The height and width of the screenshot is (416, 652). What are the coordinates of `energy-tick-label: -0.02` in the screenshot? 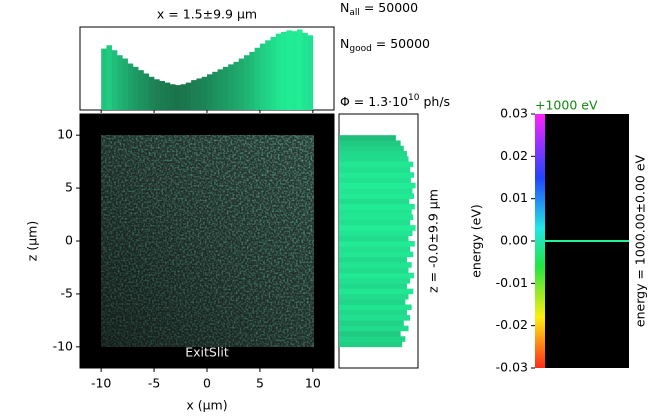 It's located at (512, 324).